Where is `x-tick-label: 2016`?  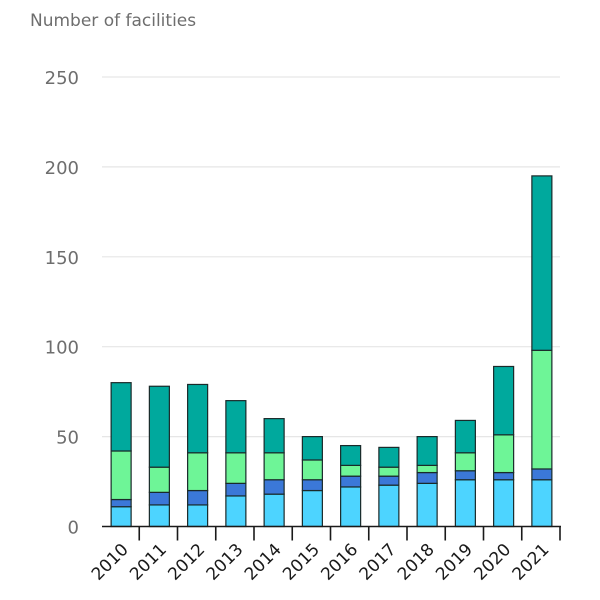 x-tick-label: 2016 is located at coordinates (339, 562).